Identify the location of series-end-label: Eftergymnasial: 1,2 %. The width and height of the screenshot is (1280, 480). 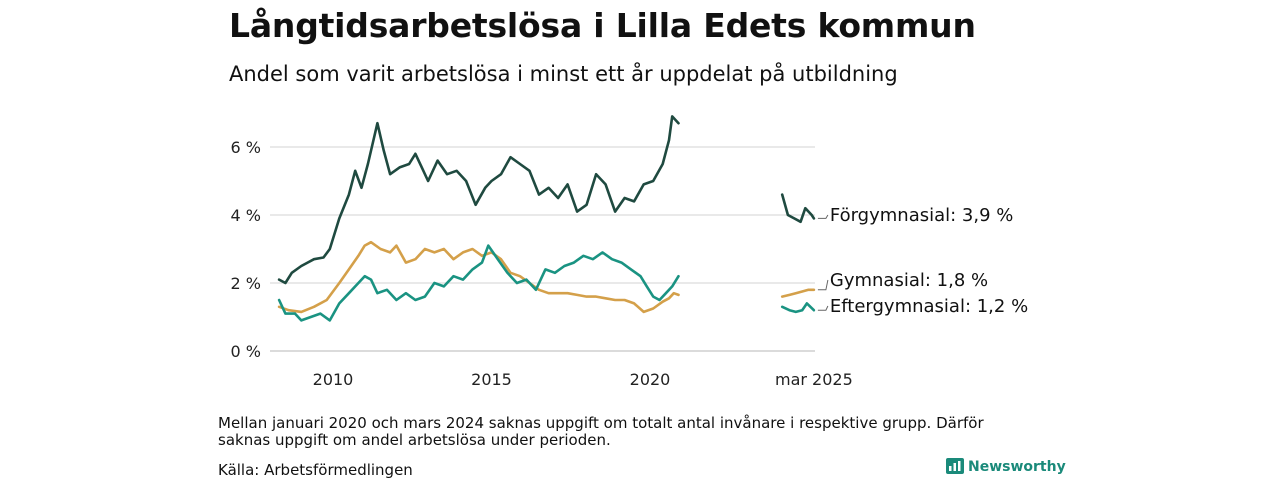
(929, 306).